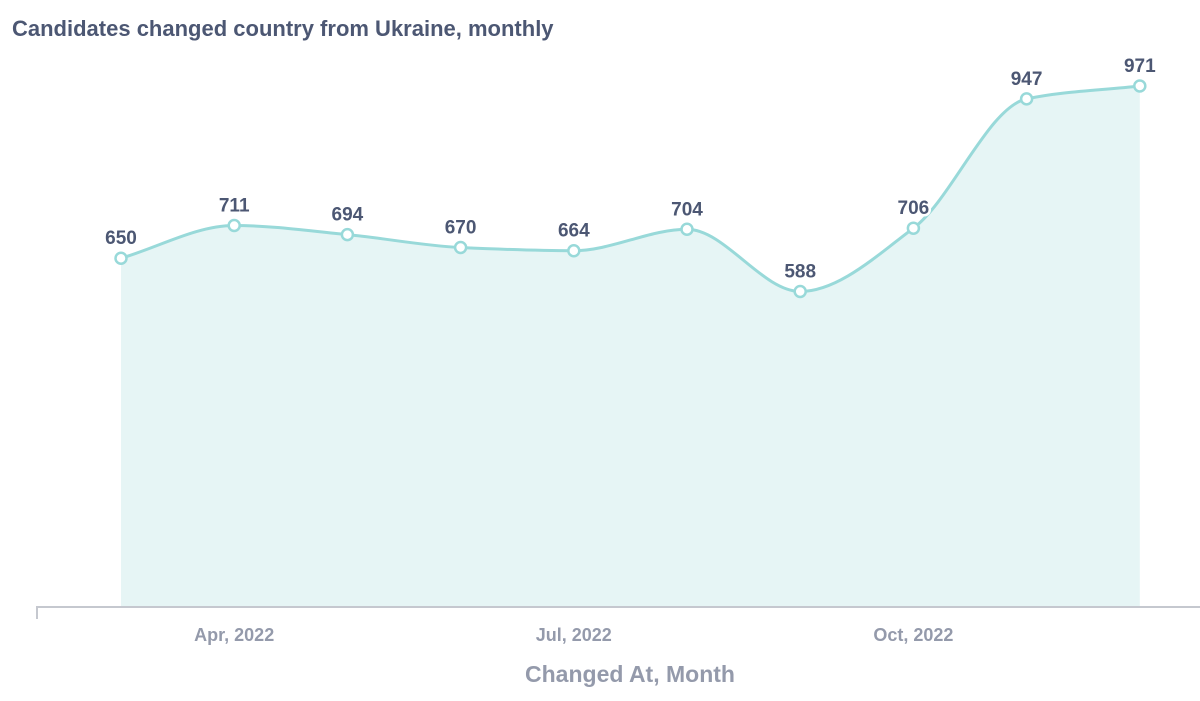  What do you see at coordinates (914, 208) in the screenshot?
I see `data-label: 706` at bounding box center [914, 208].